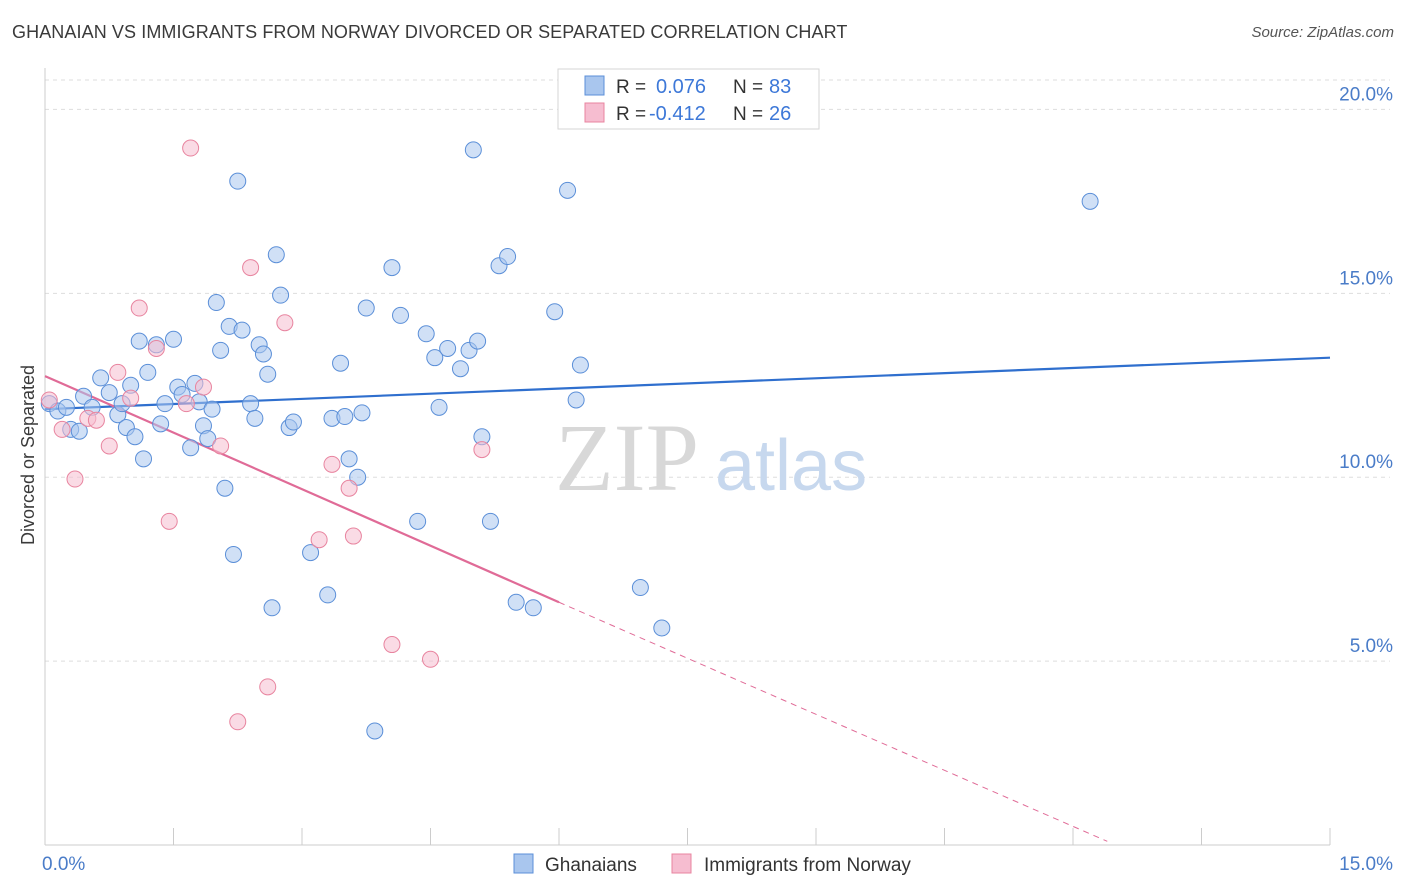 Image resolution: width=1406 pixels, height=892 pixels. Describe the element at coordinates (1366, 278) in the screenshot. I see `y-tick-label-2: 15.0%` at that location.